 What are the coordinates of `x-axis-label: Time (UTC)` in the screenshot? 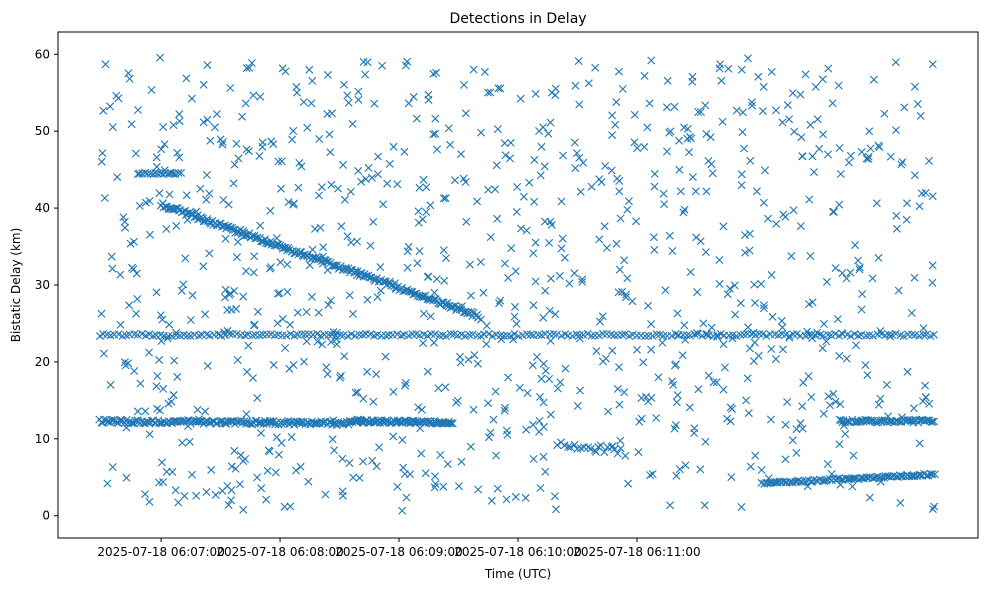 It's located at (517, 574).